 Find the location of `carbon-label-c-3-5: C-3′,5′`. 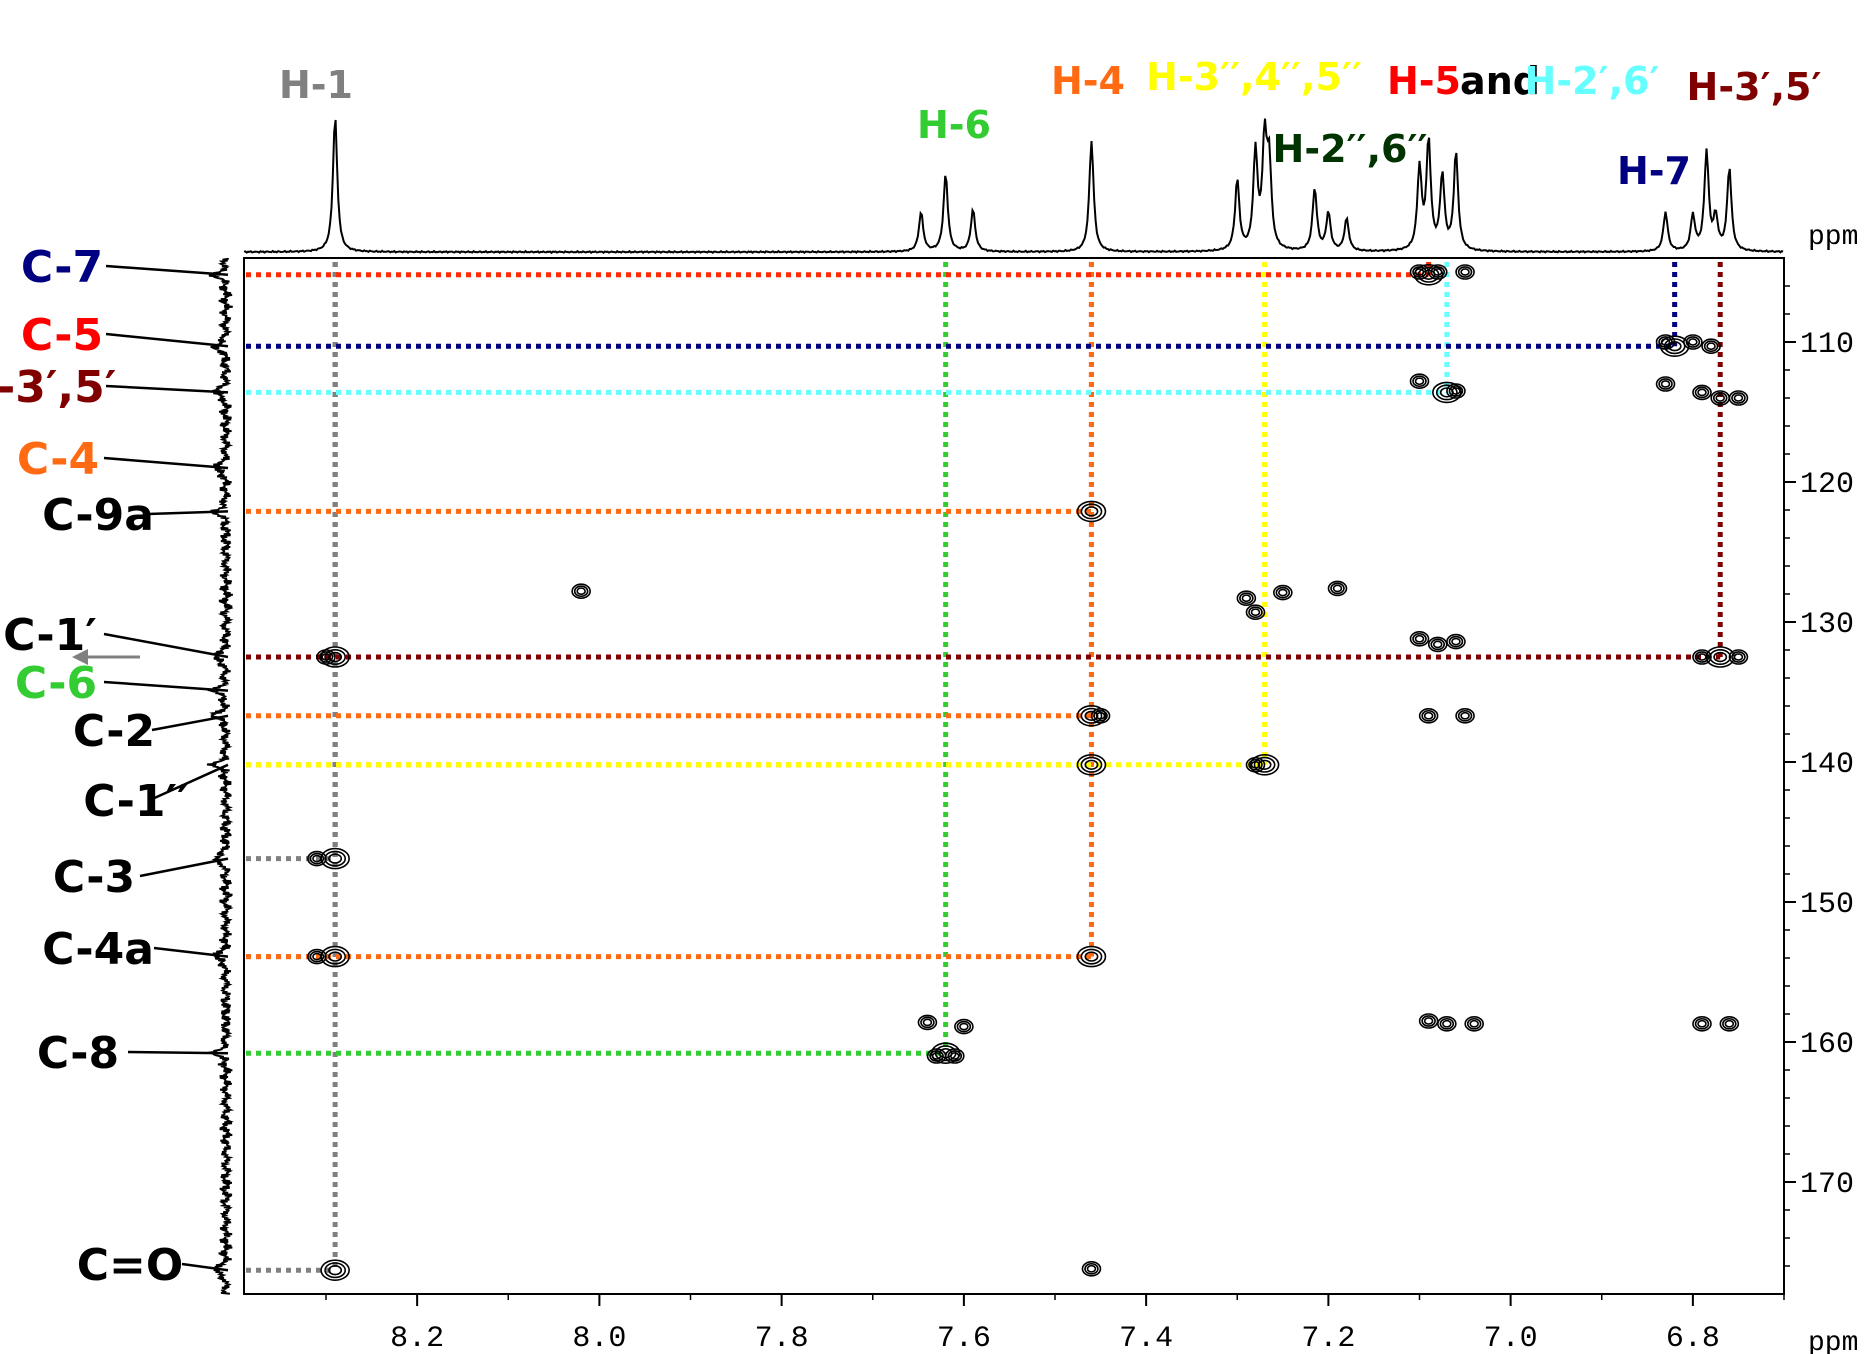

carbon-label-c-3-5: C-3′,5′ is located at coordinates (58, 387).